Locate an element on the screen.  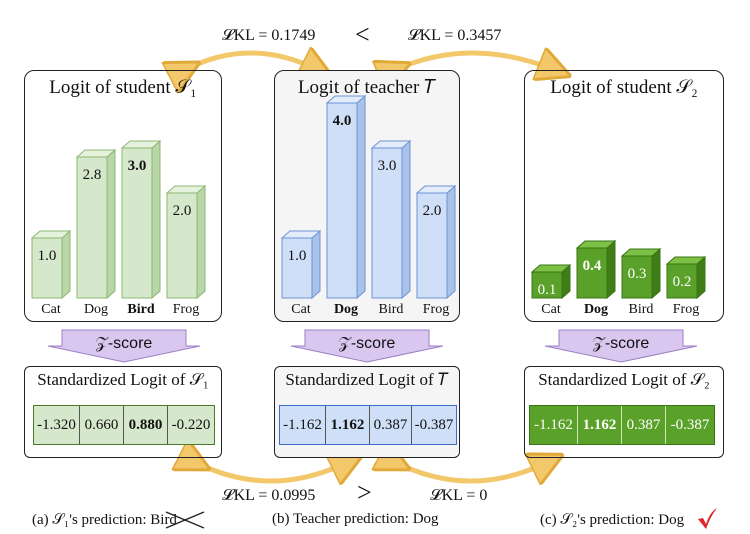
std-cell: 0.660 is located at coordinates (102, 425).